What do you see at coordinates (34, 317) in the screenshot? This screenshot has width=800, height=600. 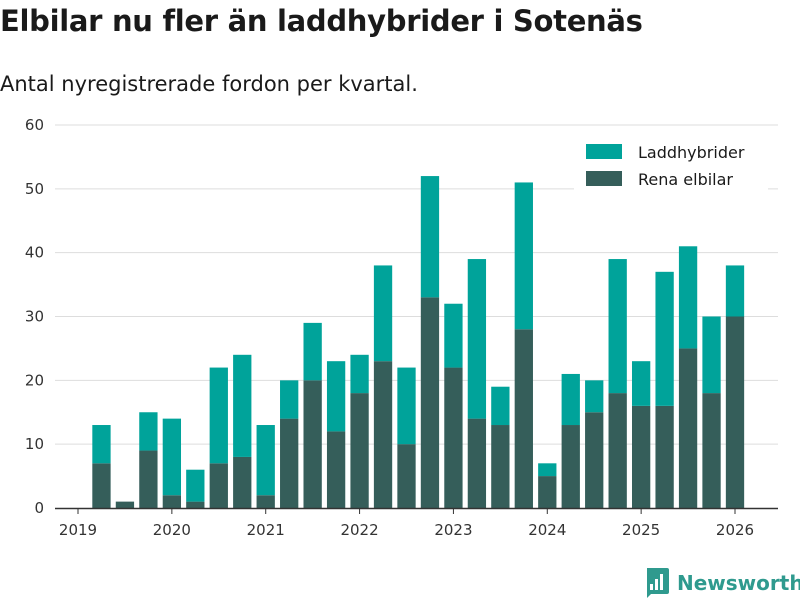 I see `y-tick-label: 30` at bounding box center [34, 317].